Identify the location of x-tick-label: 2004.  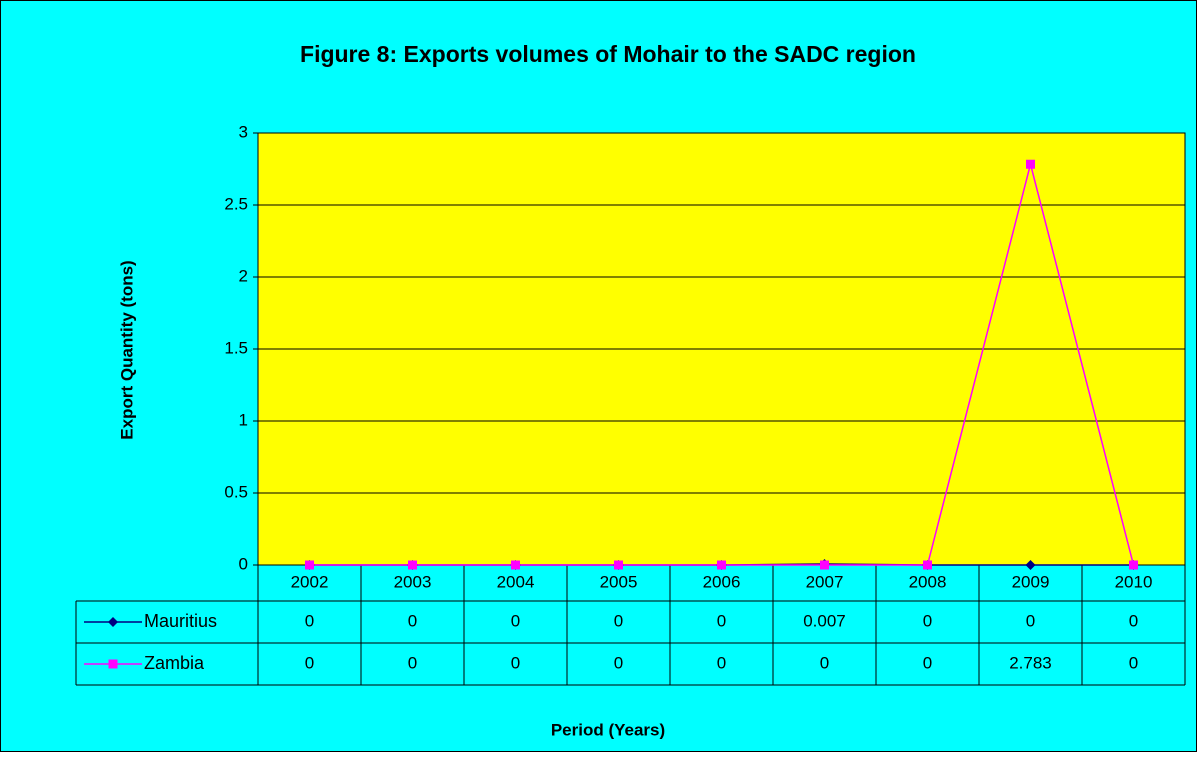
(516, 581).